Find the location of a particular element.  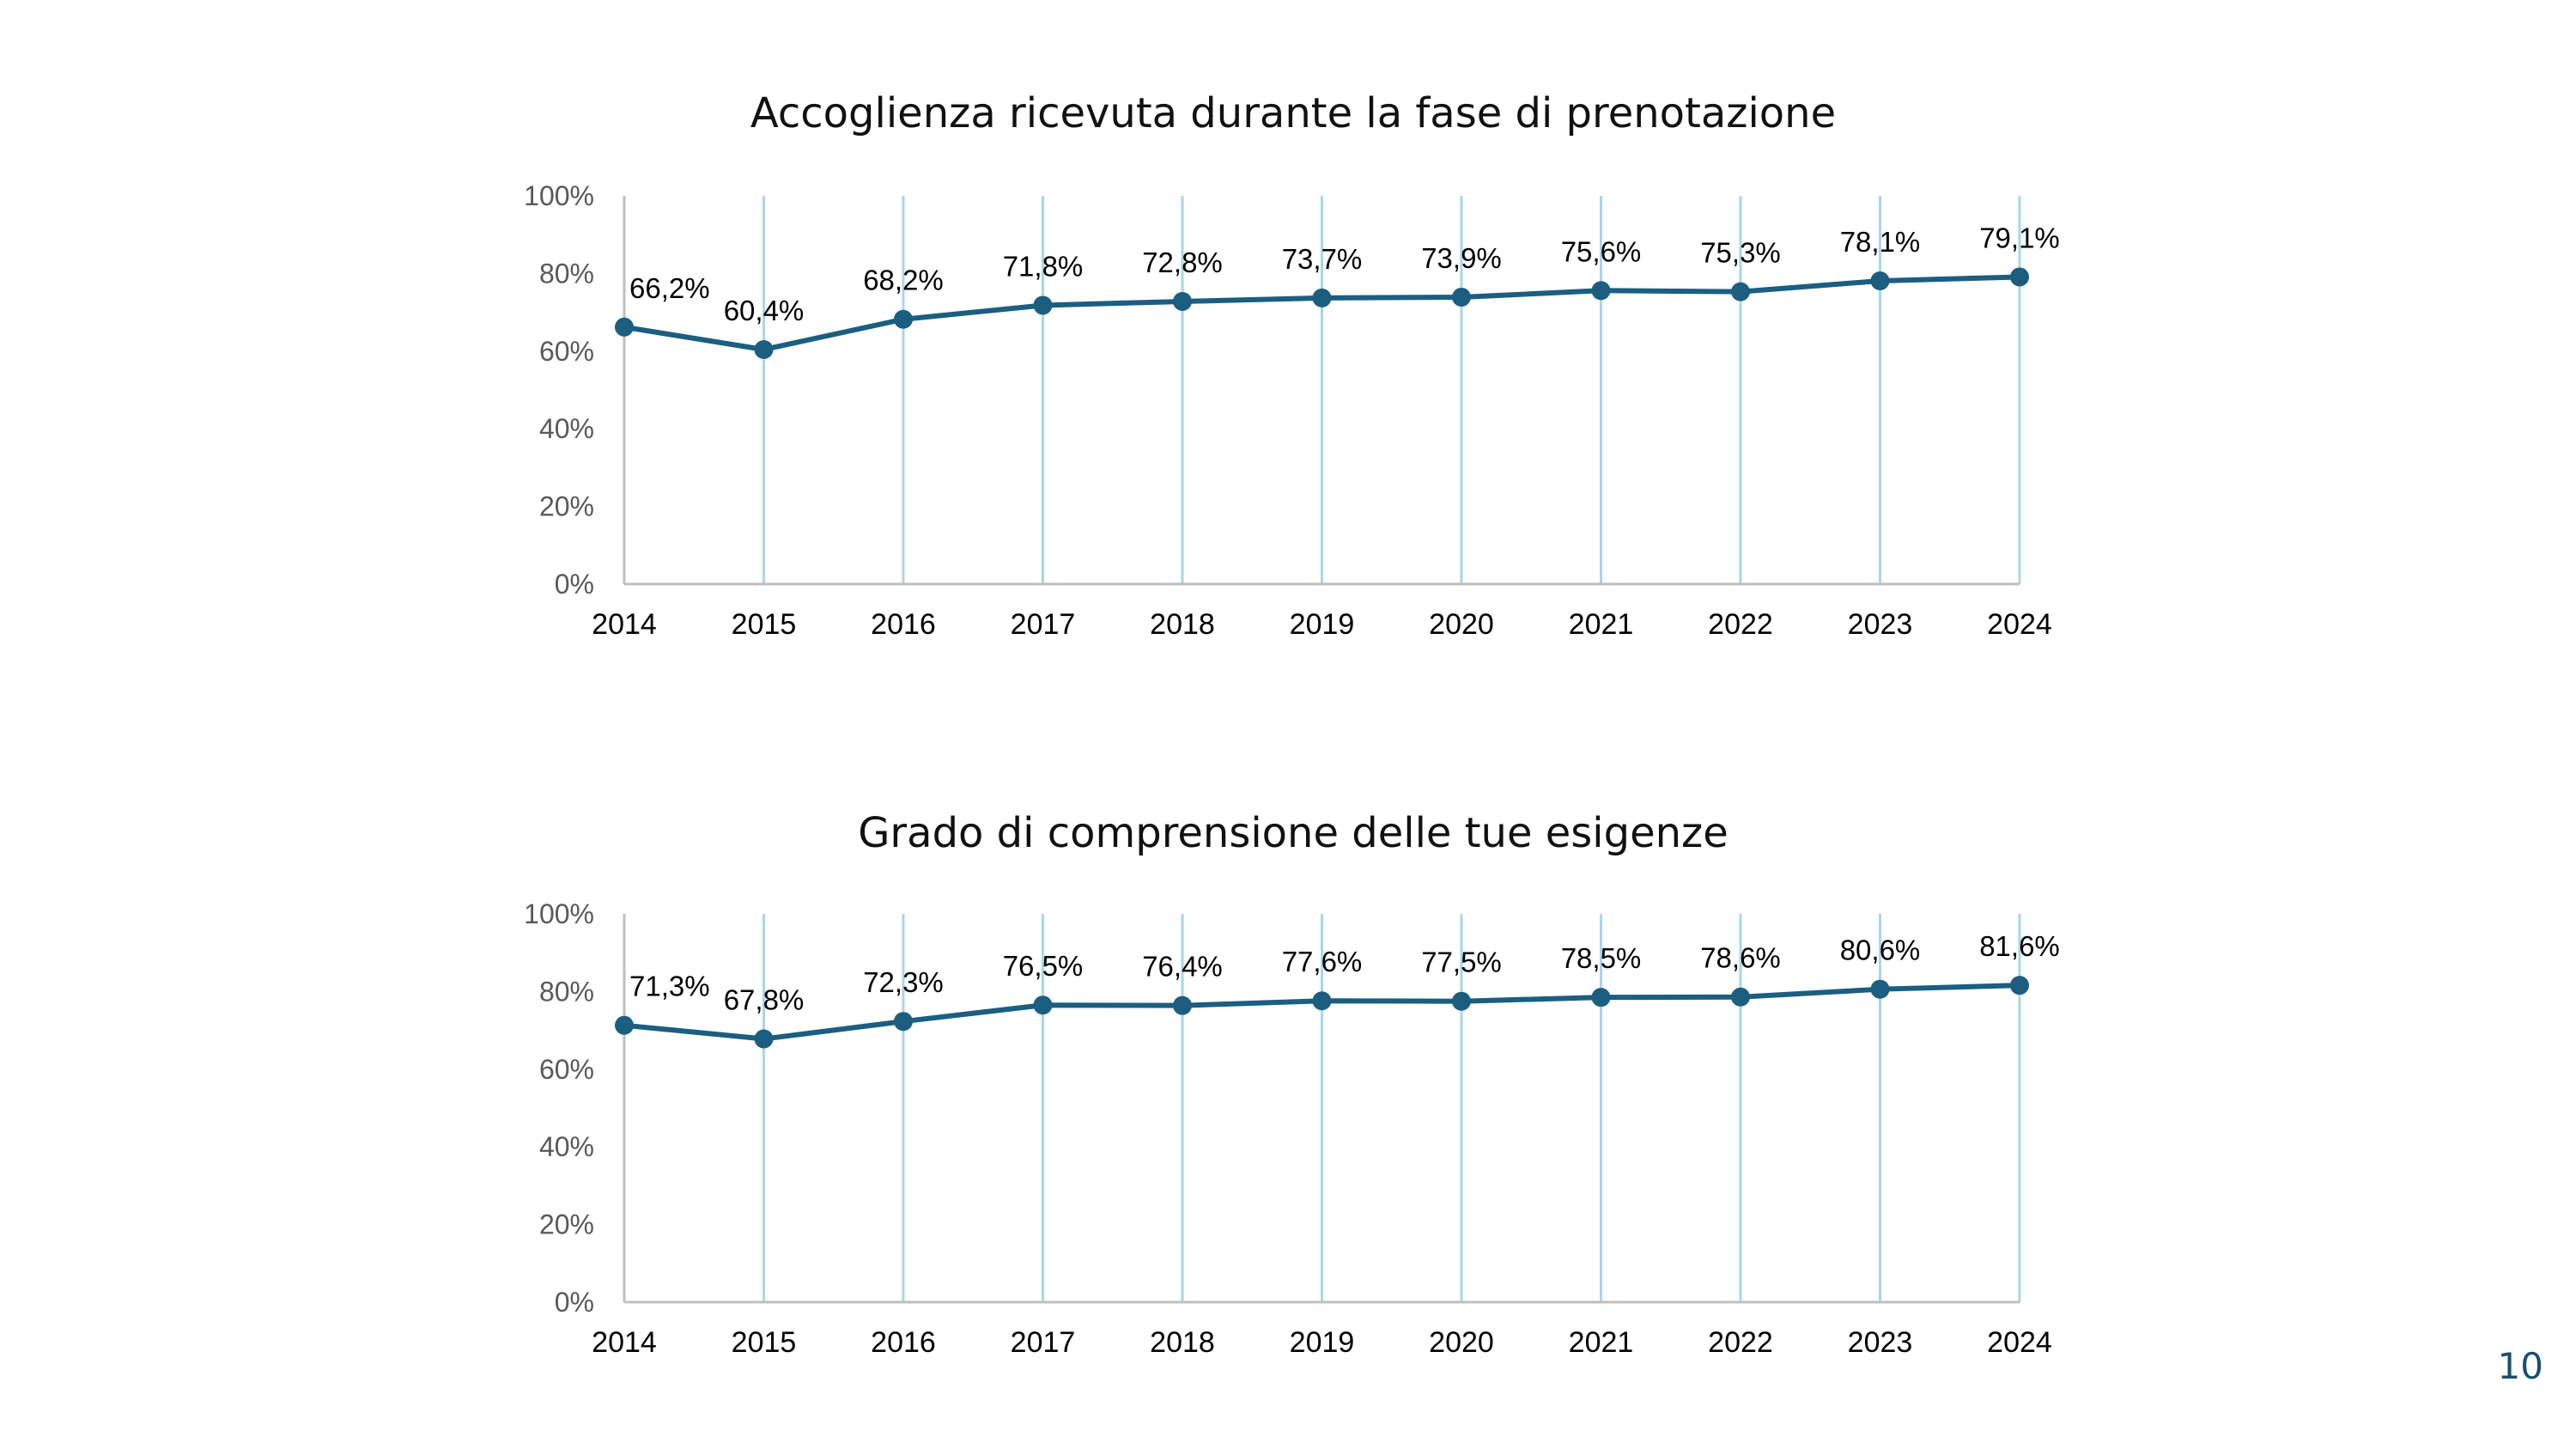

data-label-2024: 79,1% is located at coordinates (2019, 238).